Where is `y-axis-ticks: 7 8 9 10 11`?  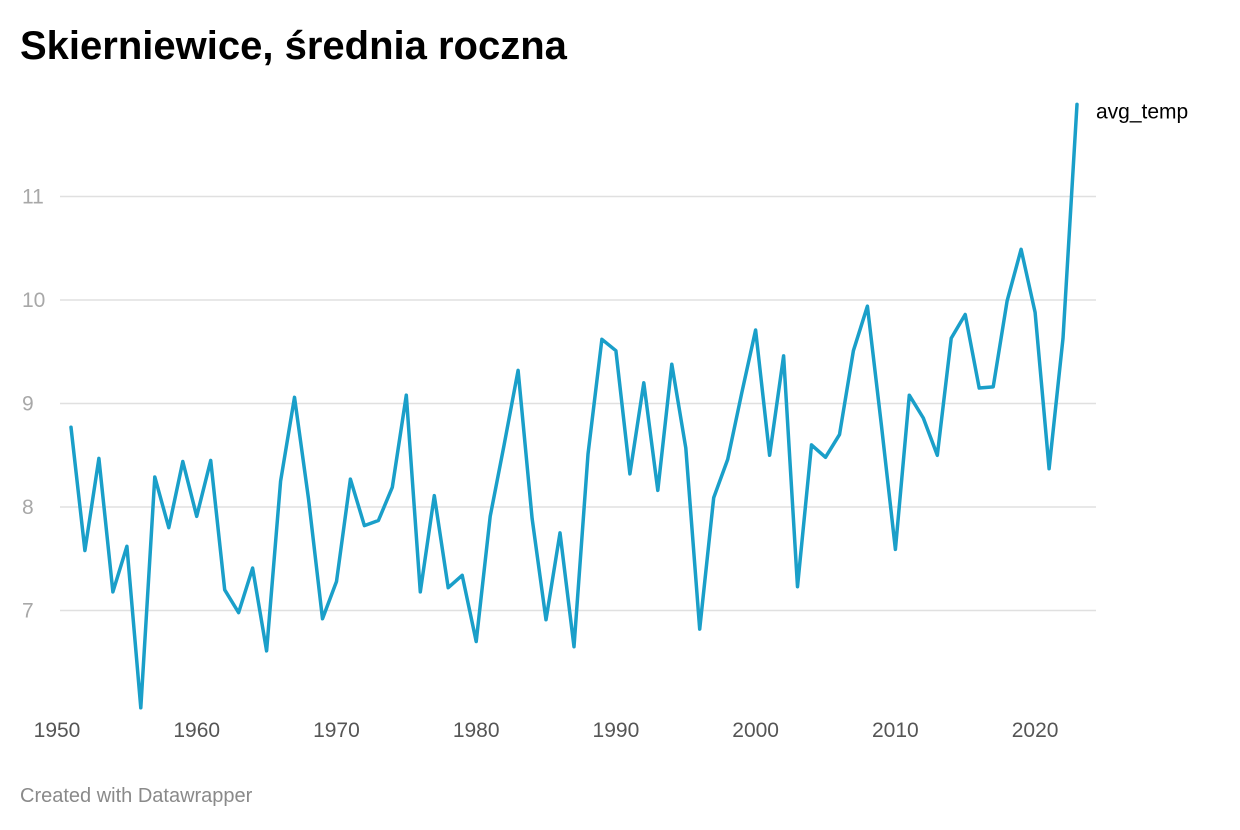
y-axis-ticks: 7 8 9 10 11 is located at coordinates (33, 404).